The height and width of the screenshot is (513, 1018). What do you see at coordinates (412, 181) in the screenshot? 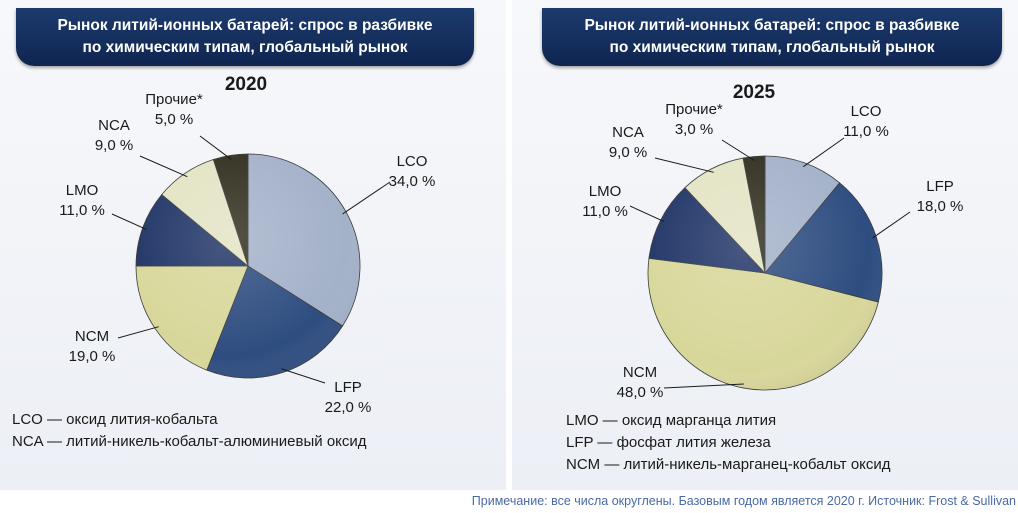
I see `slice-value-label: 34,0 %` at bounding box center [412, 181].